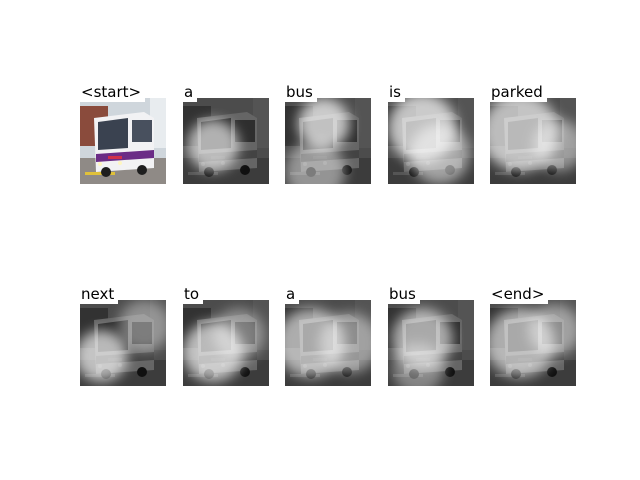 The width and height of the screenshot is (640, 480). I want to click on caption-word-label: <end>, so click(519, 294).